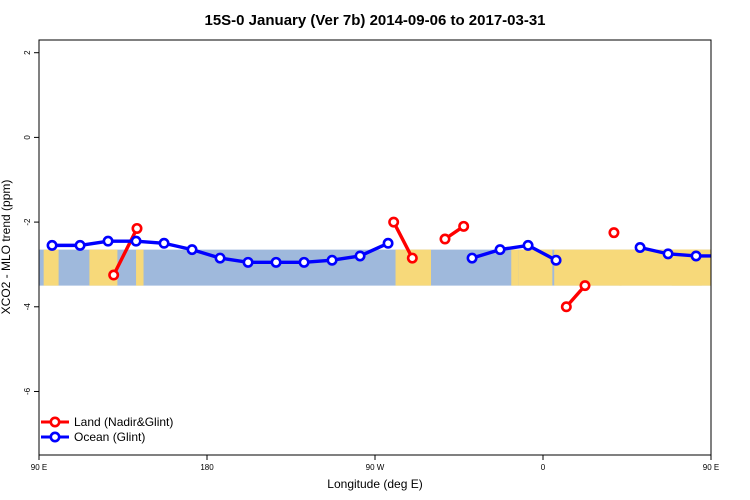 The image size is (750, 500). Describe the element at coordinates (543, 467) in the screenshot. I see `x-tick-label-3: 0` at that location.